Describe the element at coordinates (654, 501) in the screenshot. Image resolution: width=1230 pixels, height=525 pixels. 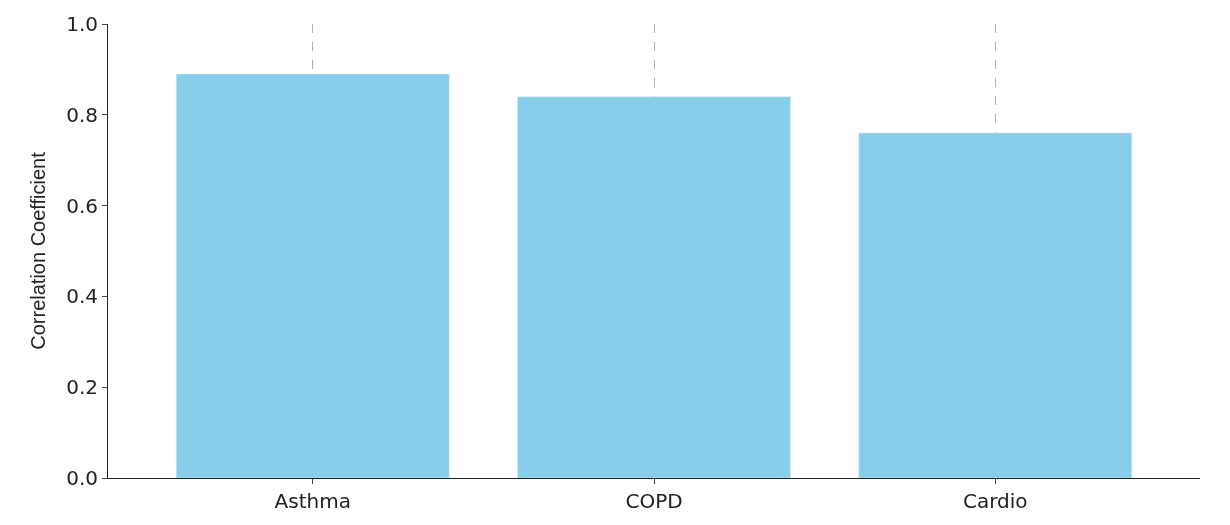
I see `x-tick-label: COPD` at that location.